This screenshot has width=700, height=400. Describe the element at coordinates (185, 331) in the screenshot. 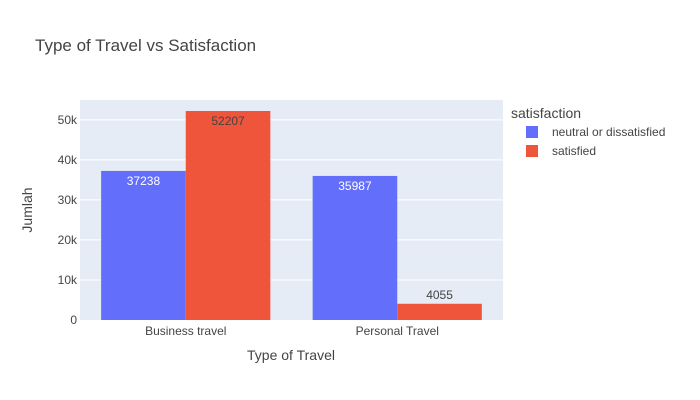

I see `x-tick-label: Business travel` at that location.